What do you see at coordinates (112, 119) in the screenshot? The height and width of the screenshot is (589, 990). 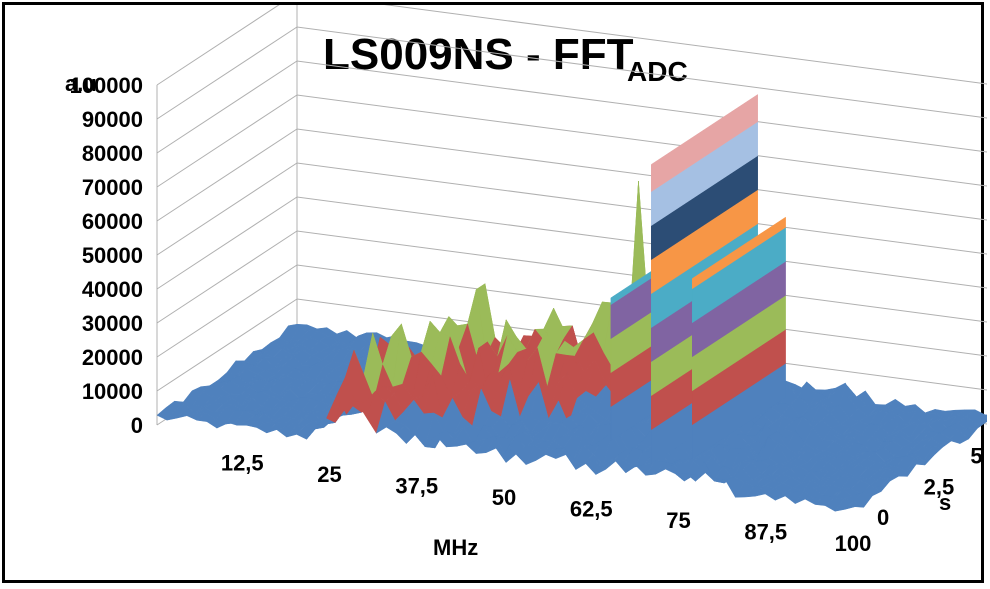 I see `y-tick-label: 90000` at bounding box center [112, 119].